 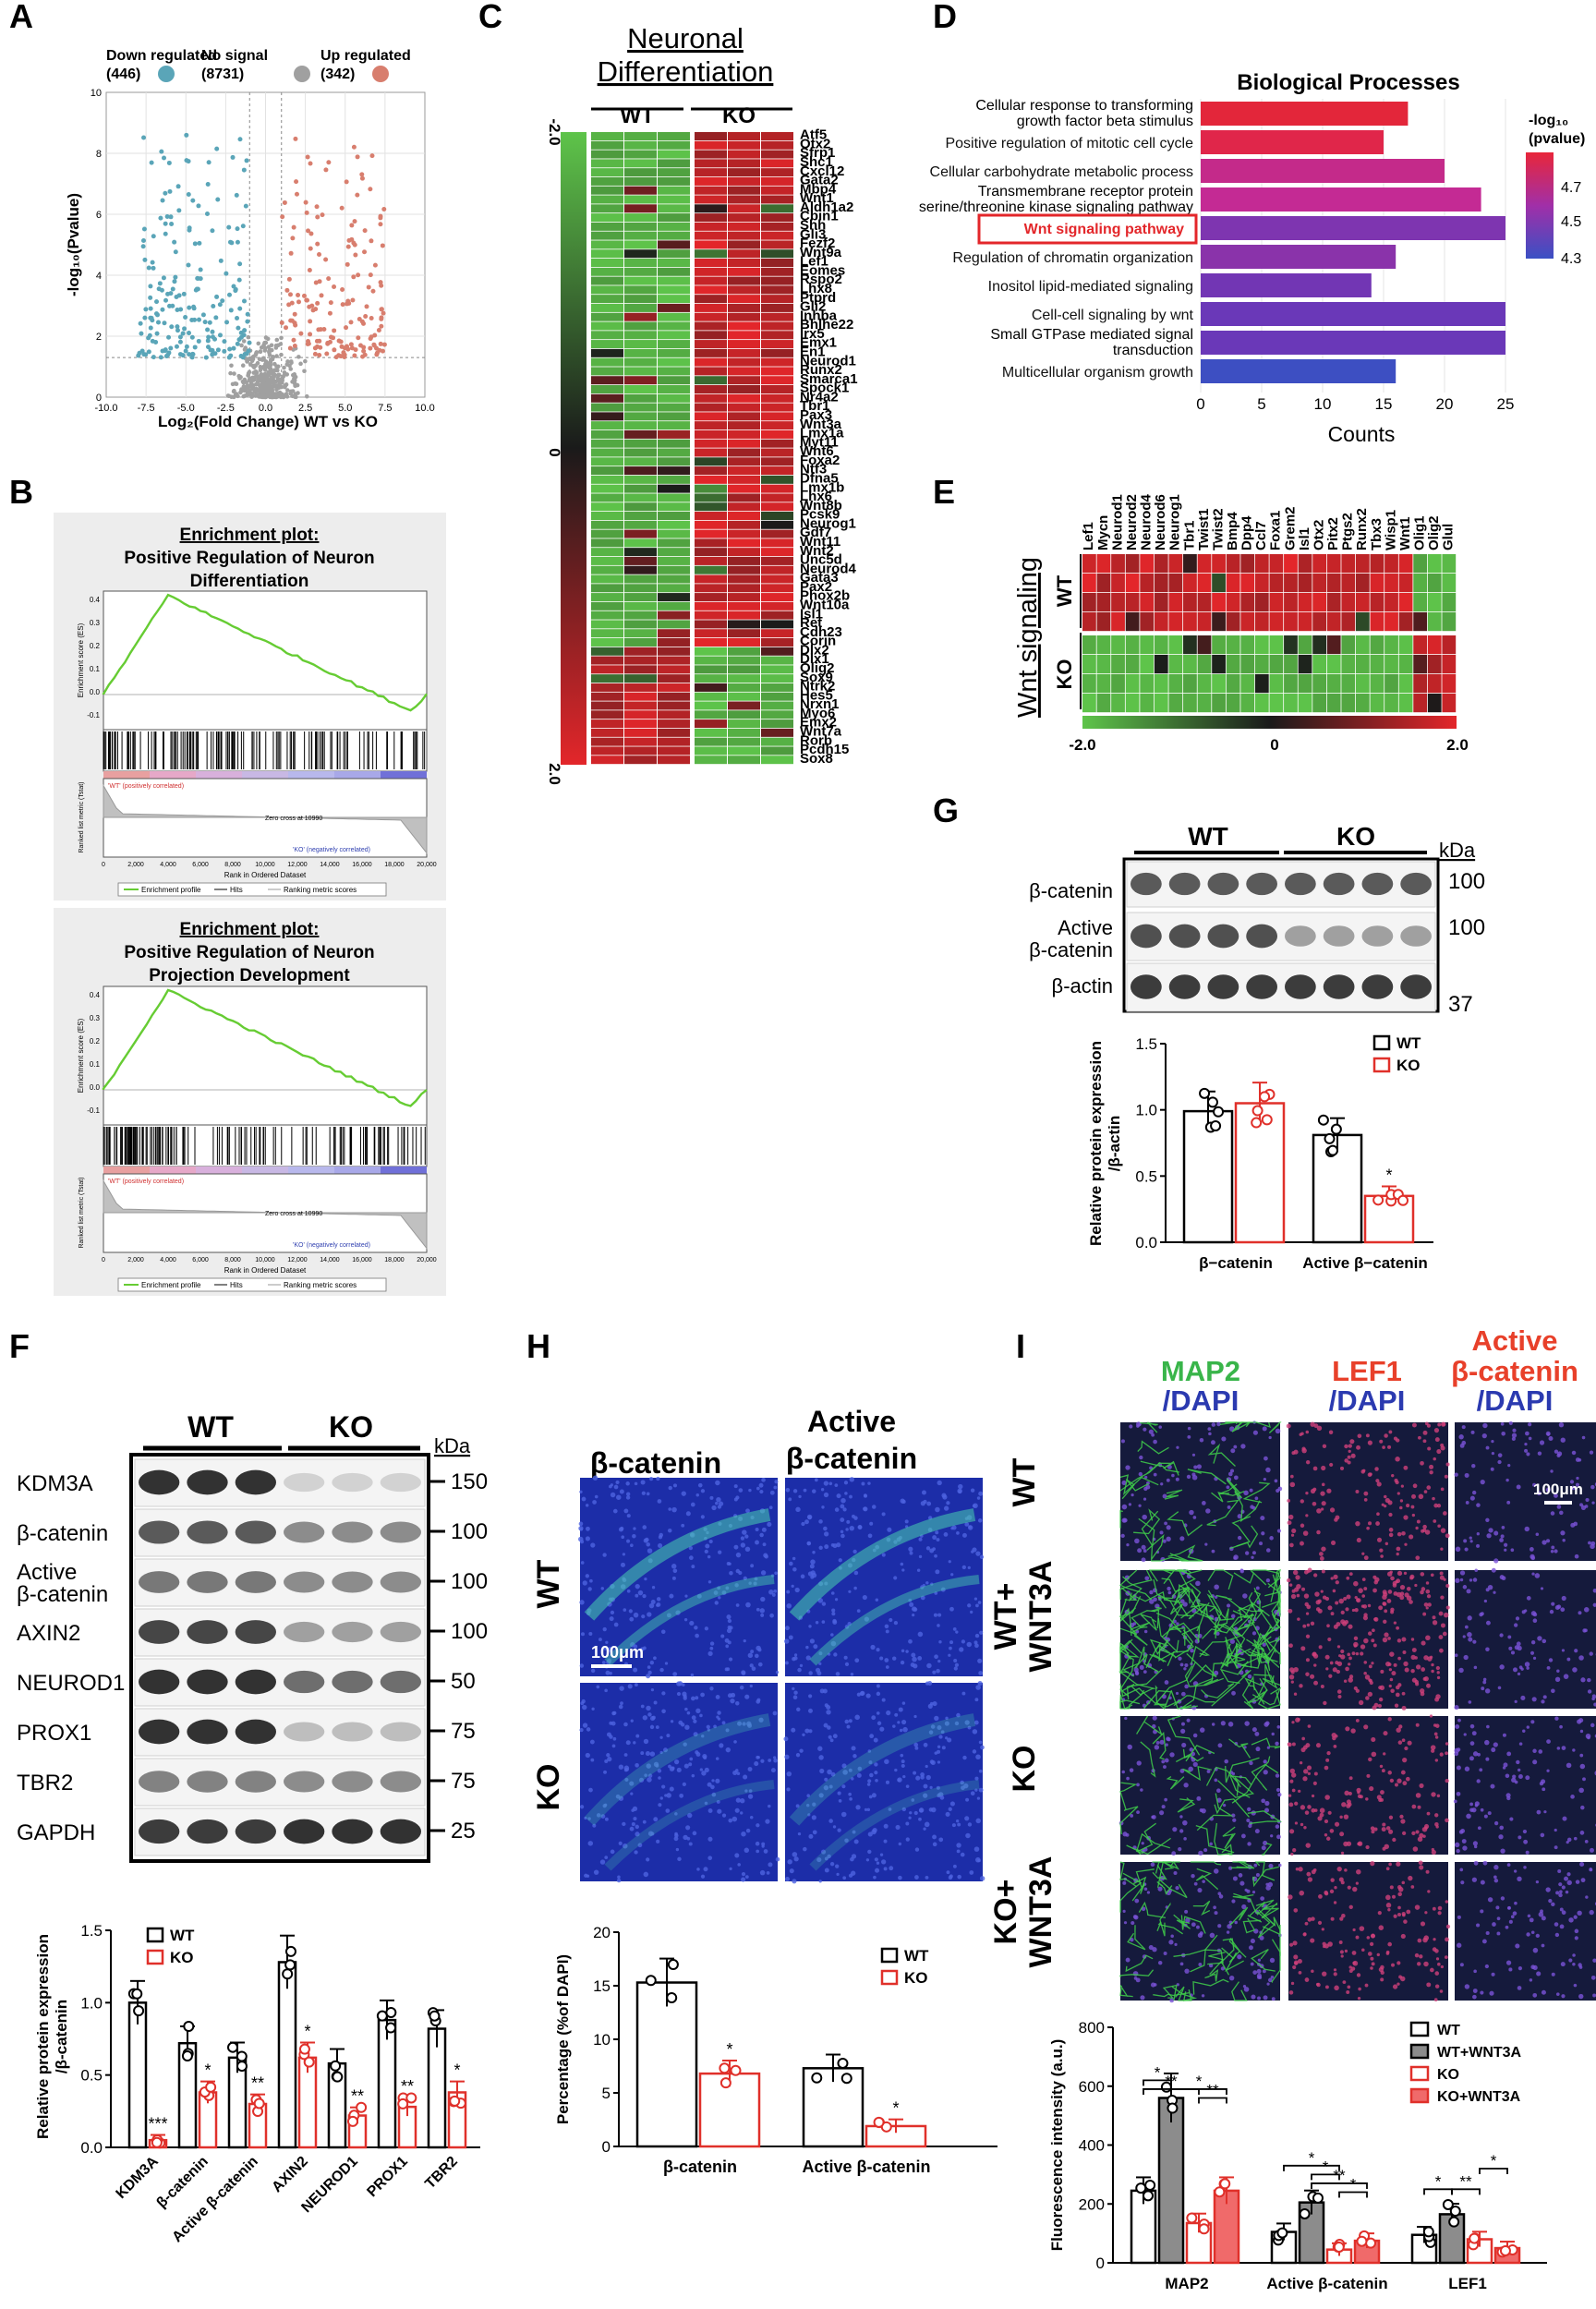 I want to click on bar-y-tick: 10, so click(x=602, y=2040).